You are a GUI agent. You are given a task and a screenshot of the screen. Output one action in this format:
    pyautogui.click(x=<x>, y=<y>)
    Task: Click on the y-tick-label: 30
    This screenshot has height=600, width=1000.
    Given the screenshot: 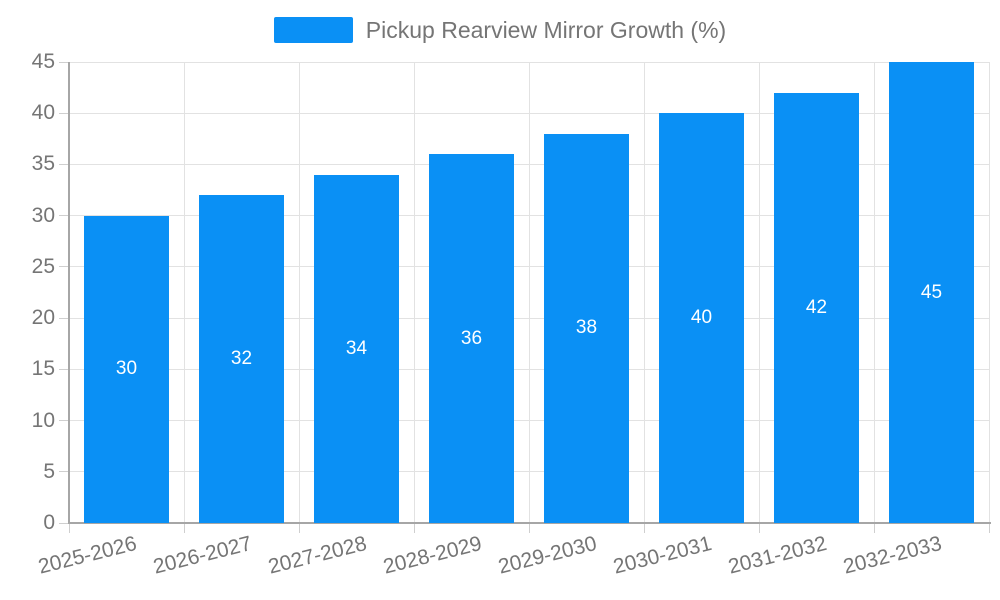 What is the action you would take?
    pyautogui.click(x=43, y=215)
    